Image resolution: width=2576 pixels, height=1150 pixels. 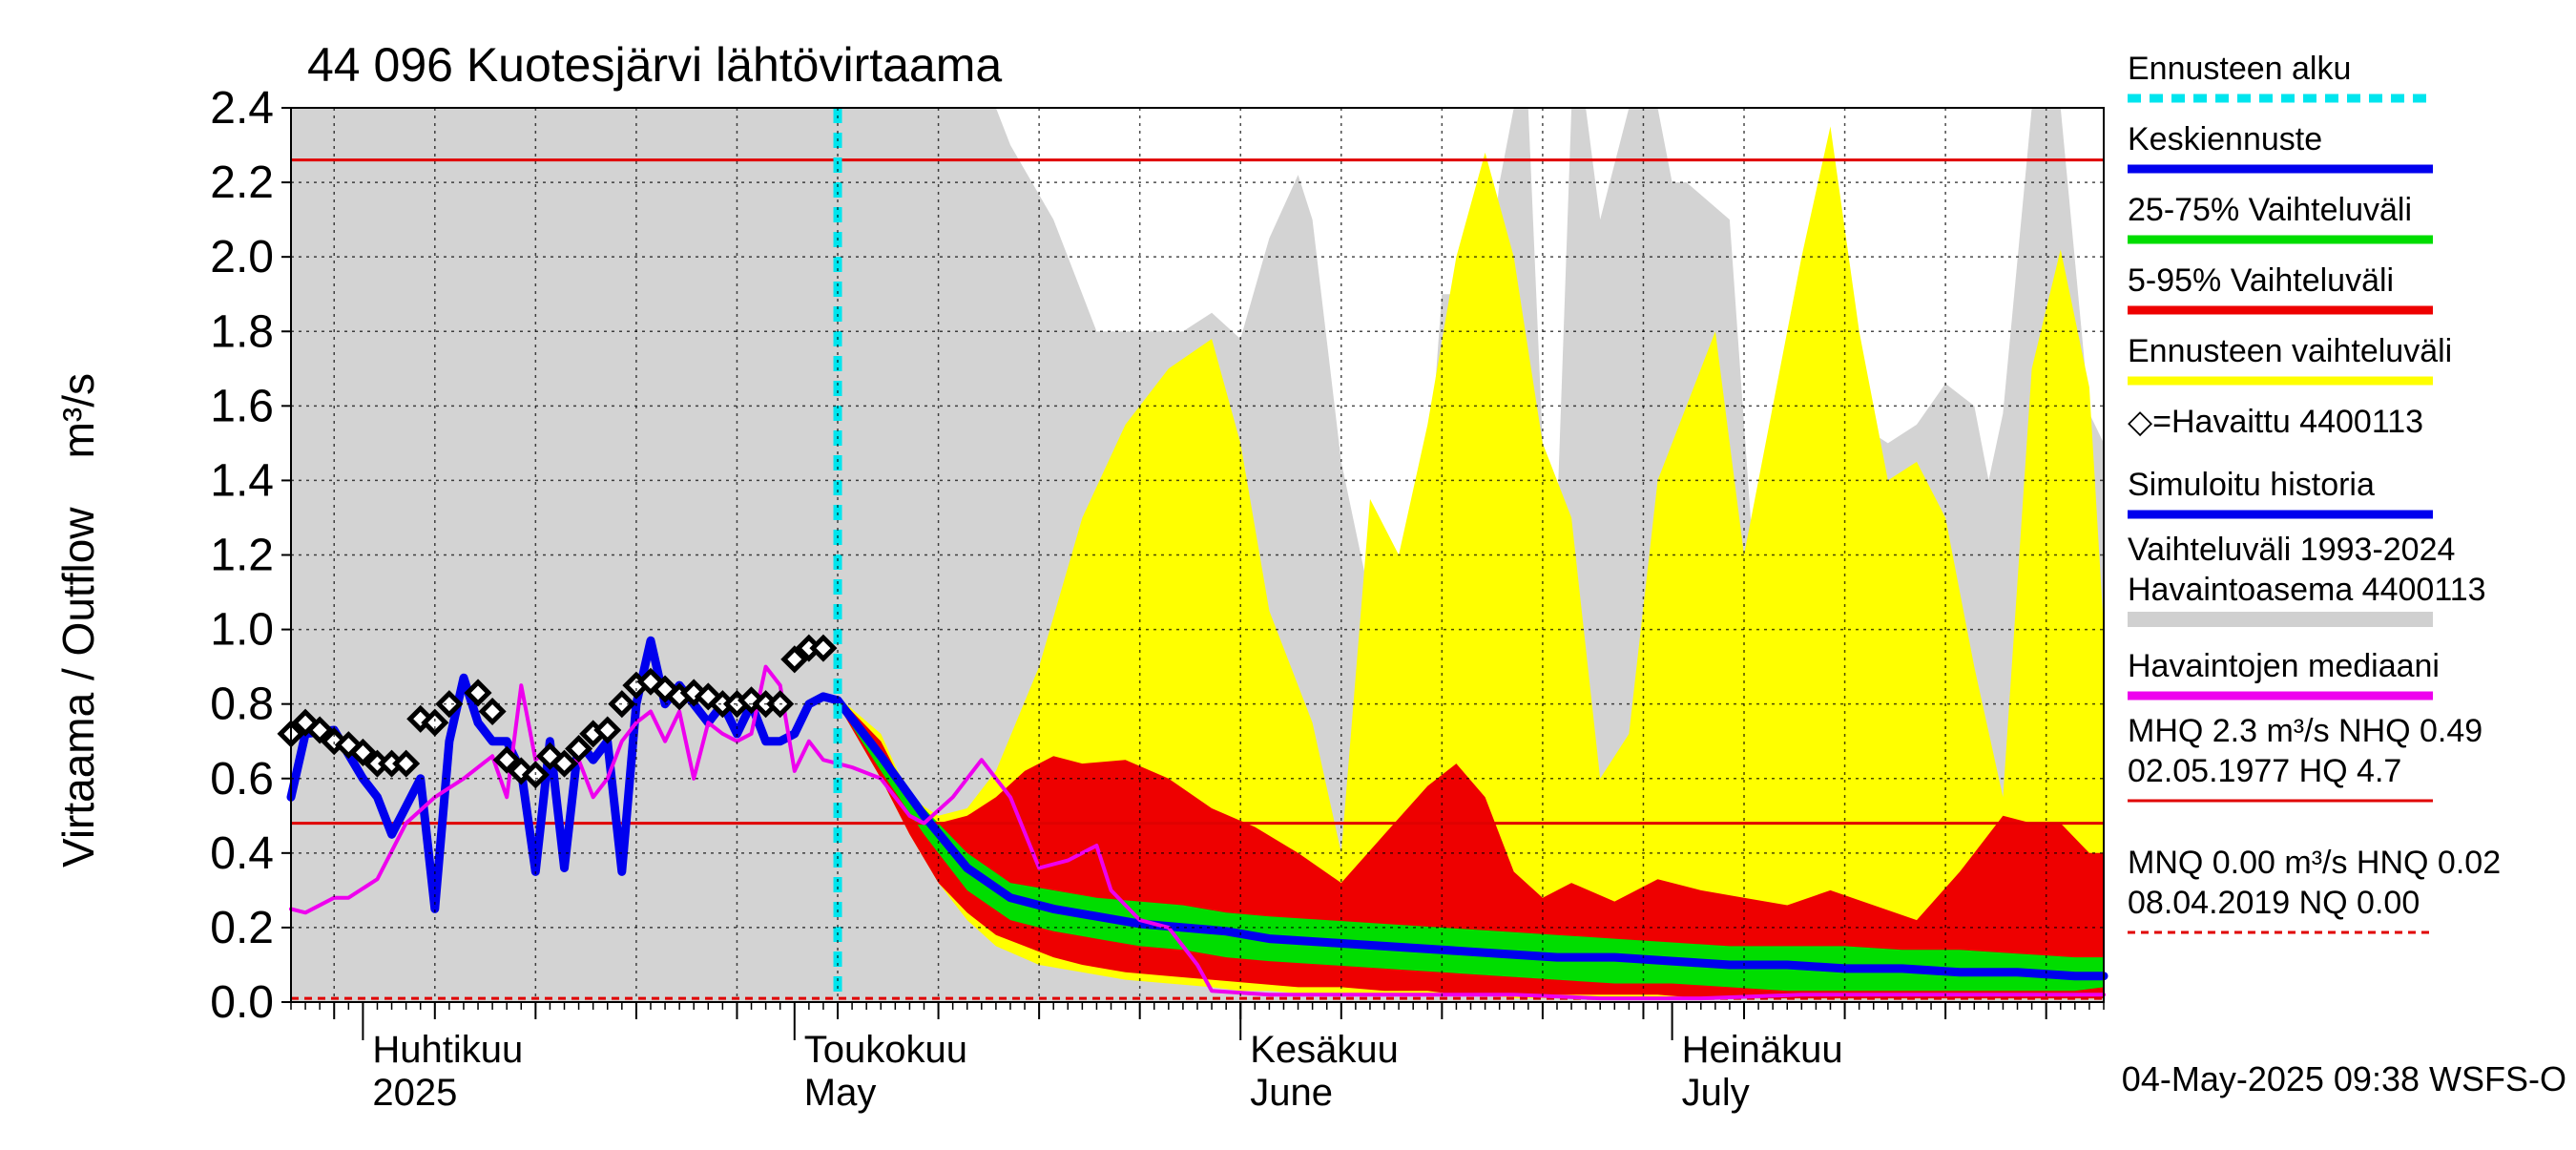 What do you see at coordinates (1716, 1093) in the screenshot?
I see `x-month-label-en: July` at bounding box center [1716, 1093].